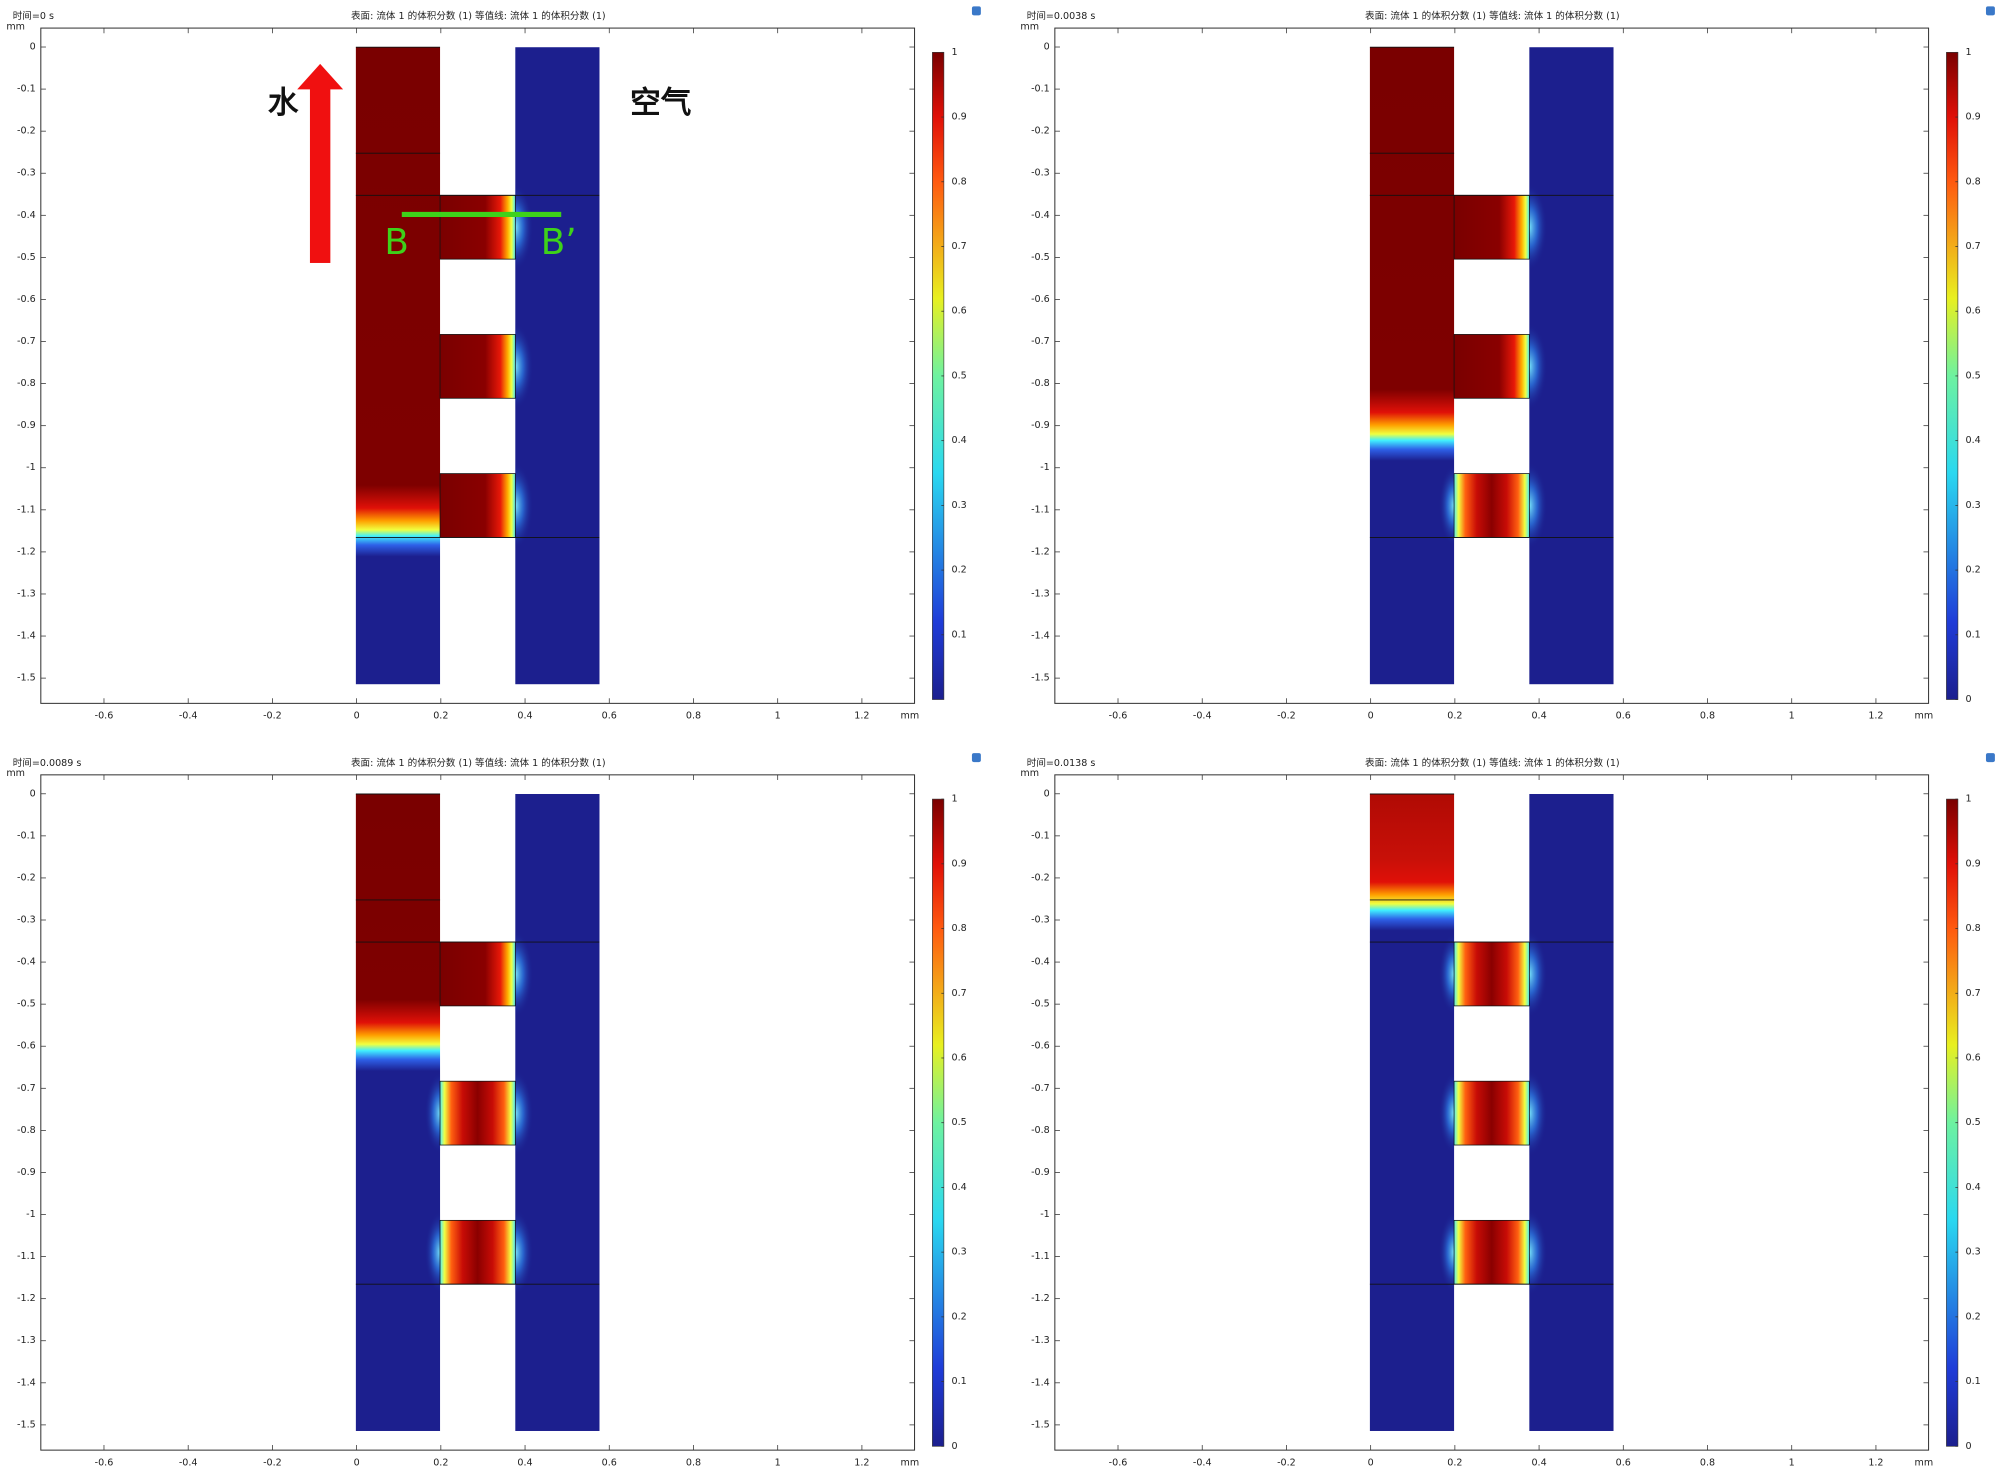 The height and width of the screenshot is (1468, 2000). What do you see at coordinates (396, 242) in the screenshot?
I see `annotation: B` at bounding box center [396, 242].